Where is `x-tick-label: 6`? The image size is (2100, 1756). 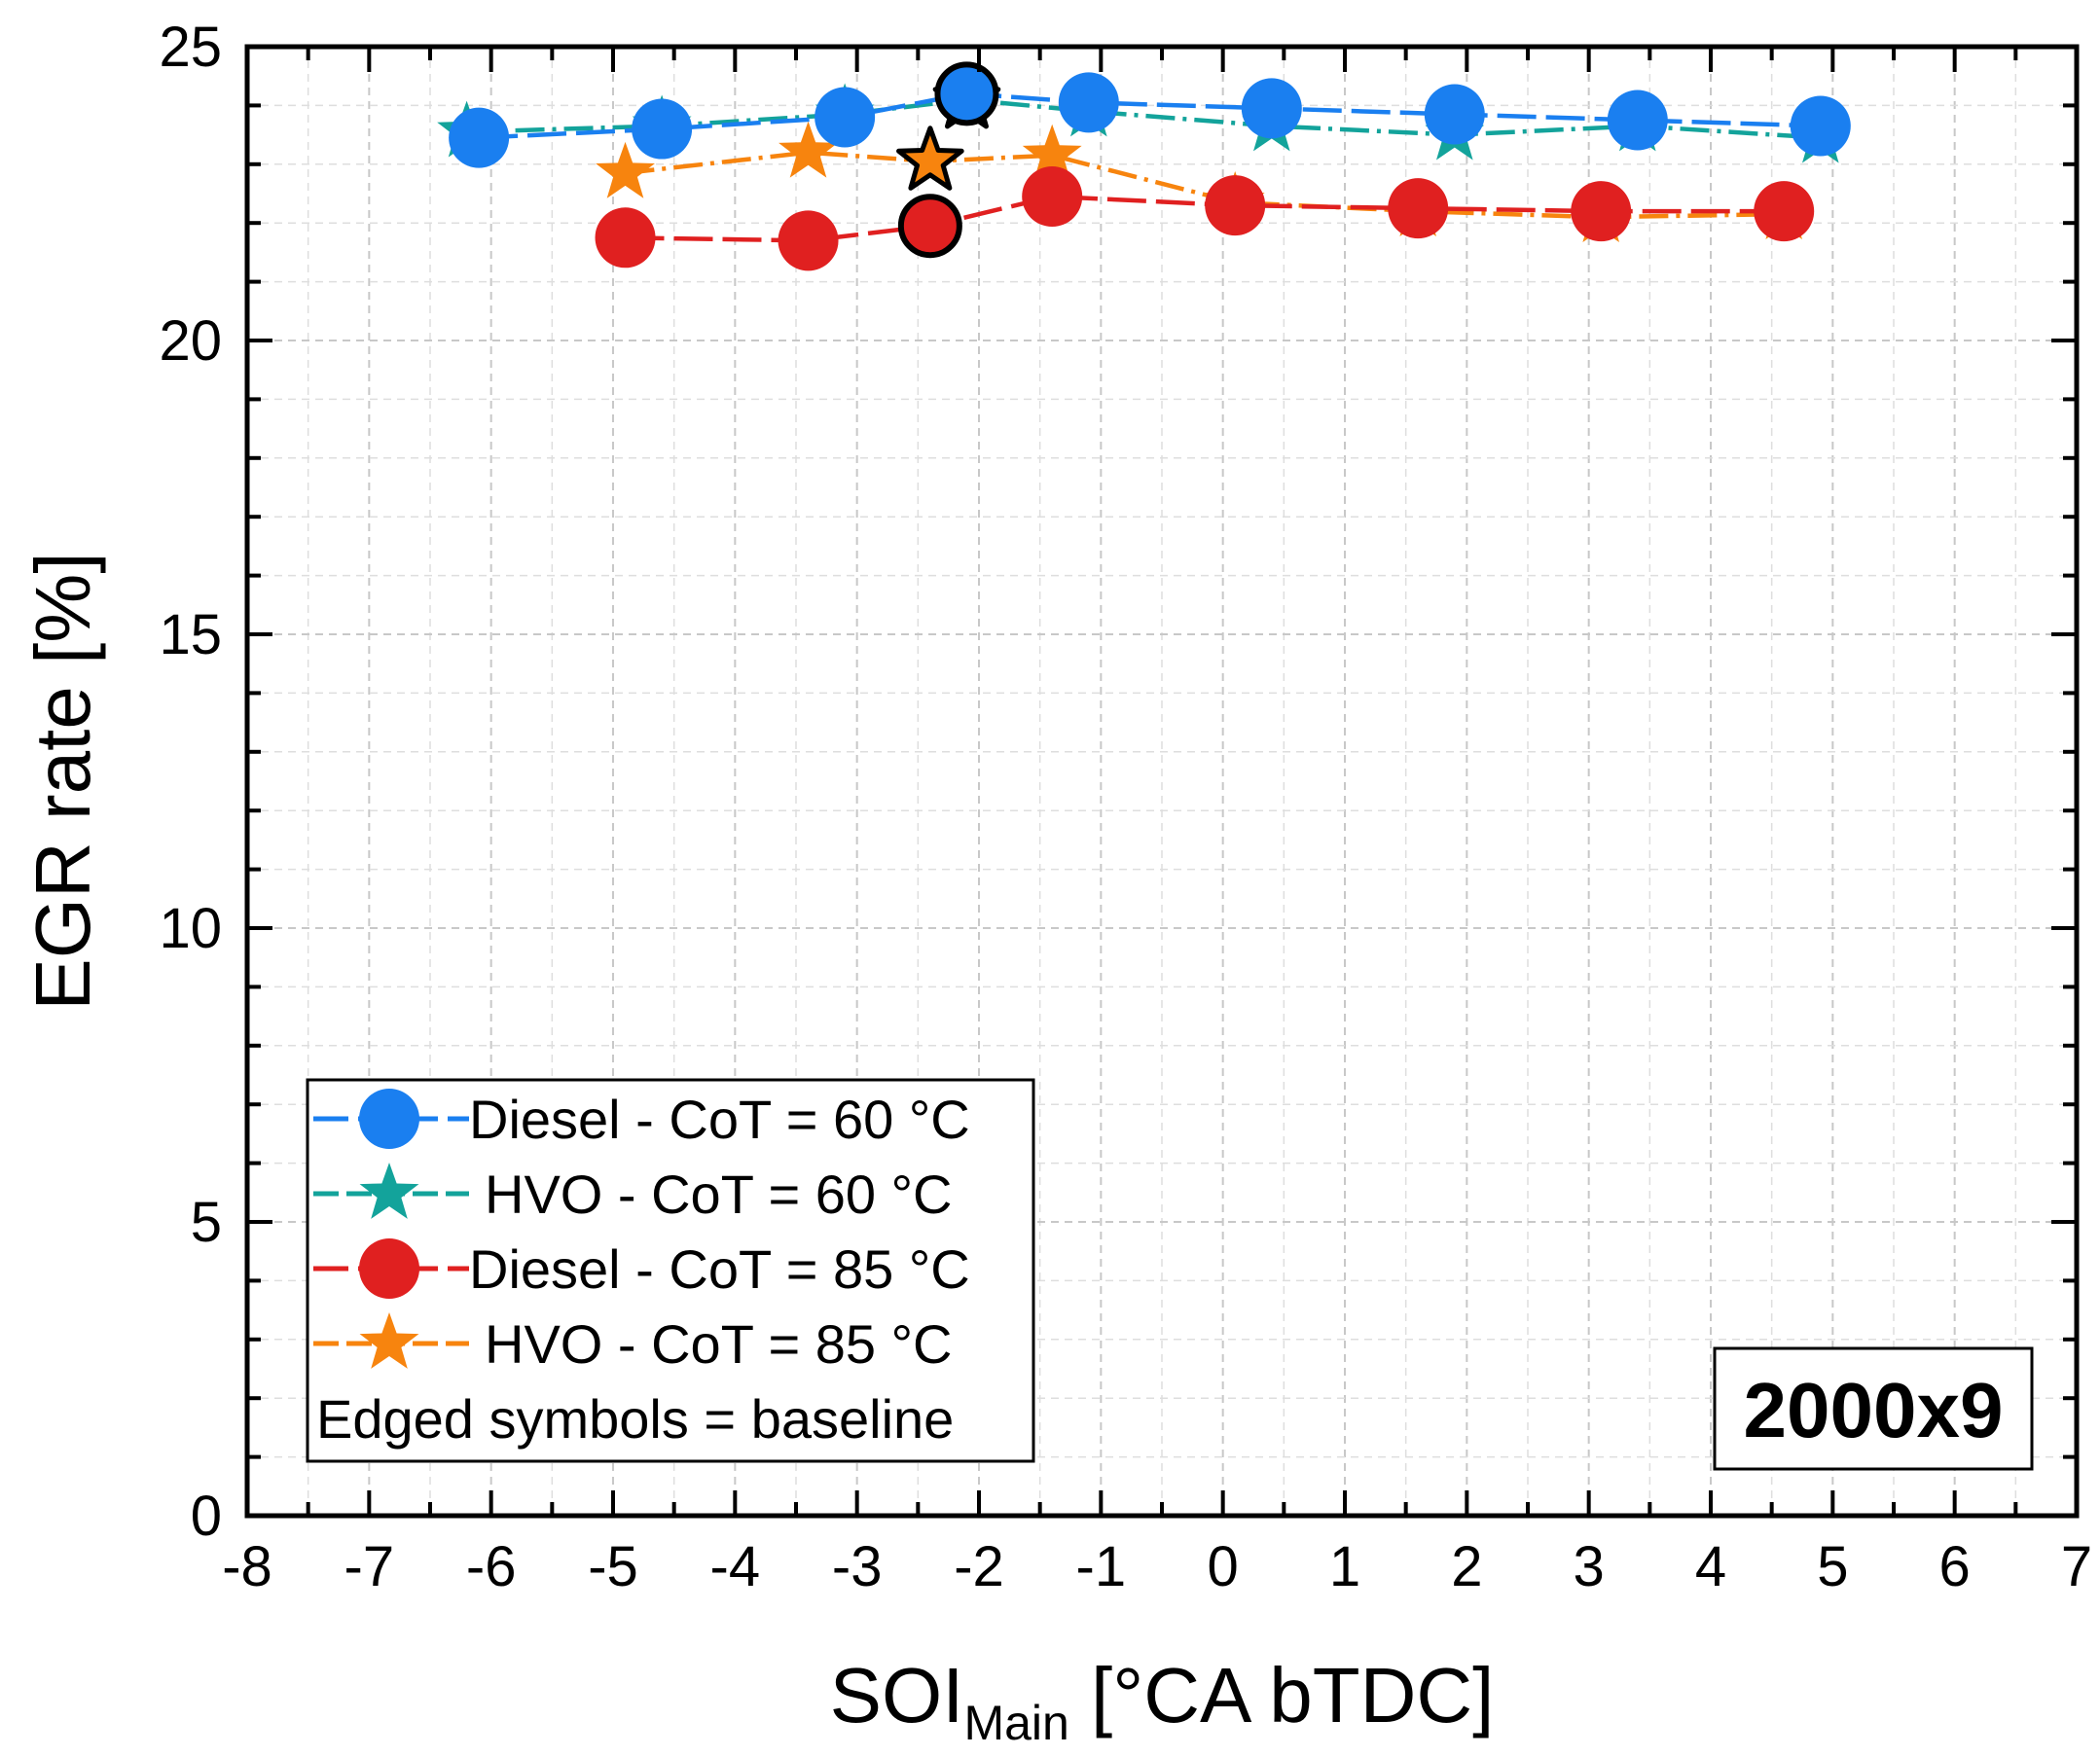
x-tick-label: 6 is located at coordinates (1955, 1566).